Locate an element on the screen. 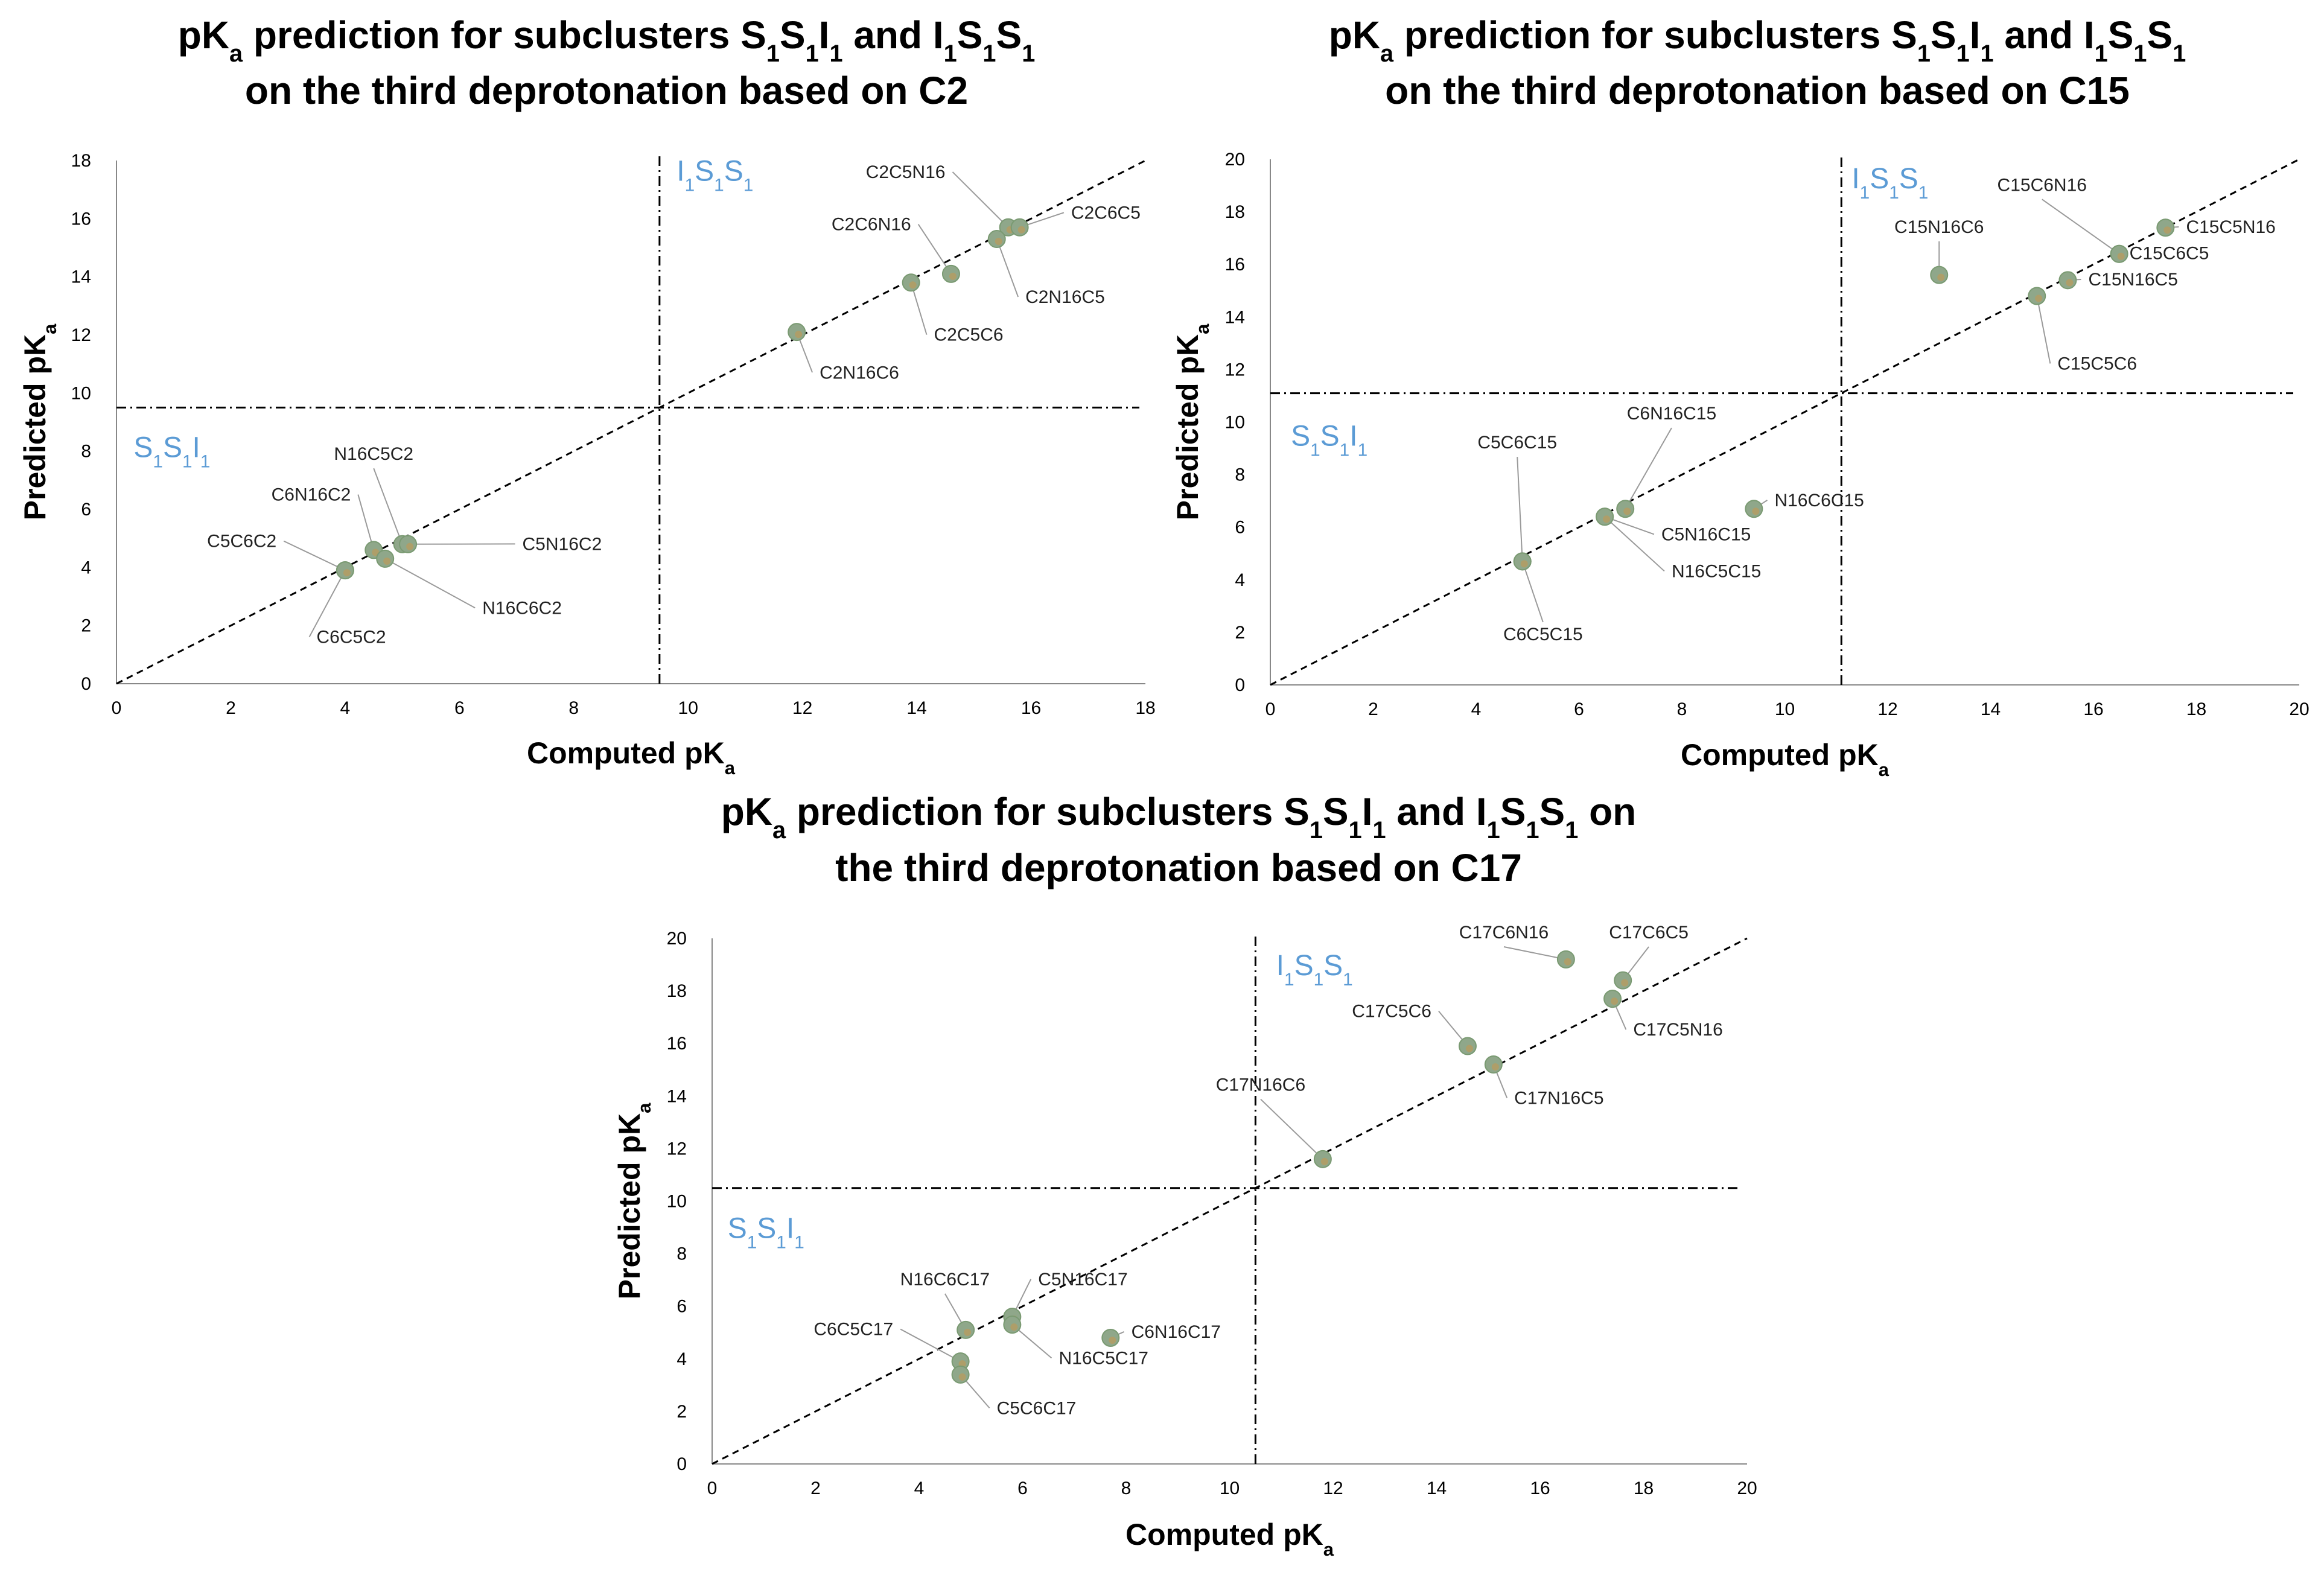 The height and width of the screenshot is (1578, 2324). x-tick-label: 0 is located at coordinates (117, 708).